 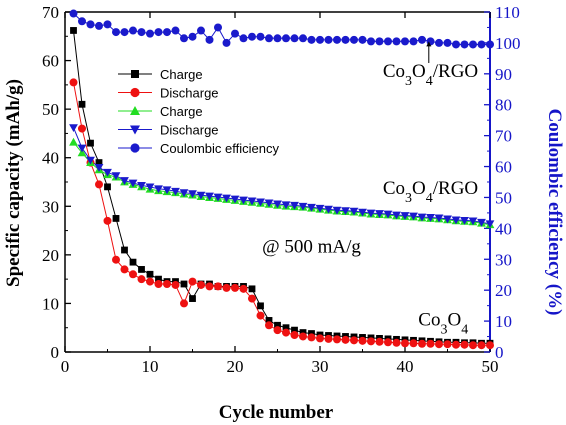 I want to click on annotation-part: @ 500 mA/g, so click(x=311, y=246).